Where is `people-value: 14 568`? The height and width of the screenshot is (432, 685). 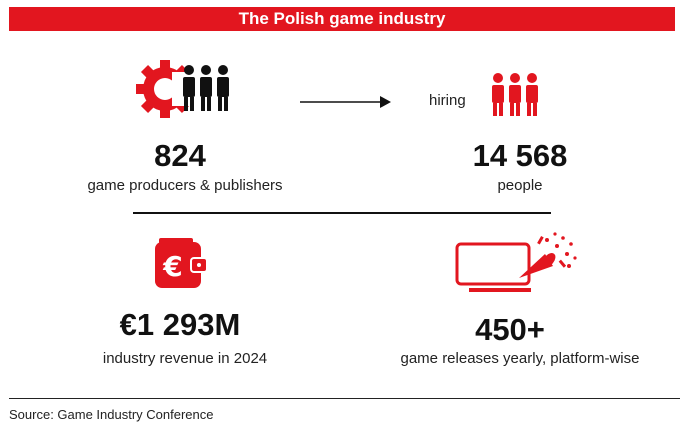 people-value: 14 568 is located at coordinates (520, 155).